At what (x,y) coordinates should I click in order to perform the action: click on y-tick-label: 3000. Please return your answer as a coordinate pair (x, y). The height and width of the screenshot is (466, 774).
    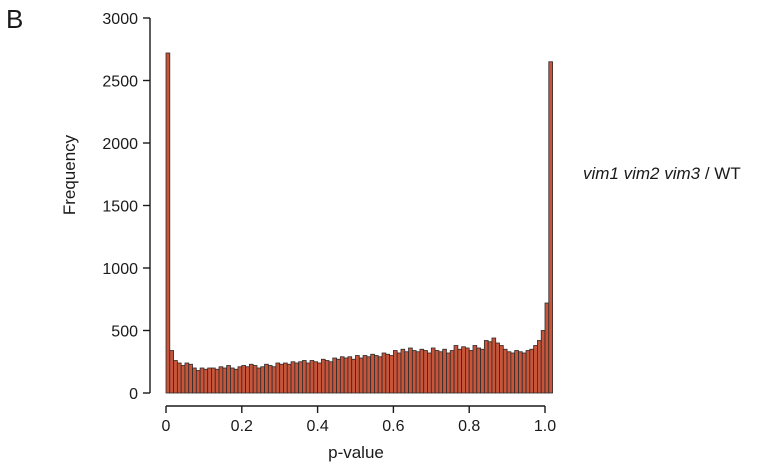
    Looking at the image, I should click on (120, 19).